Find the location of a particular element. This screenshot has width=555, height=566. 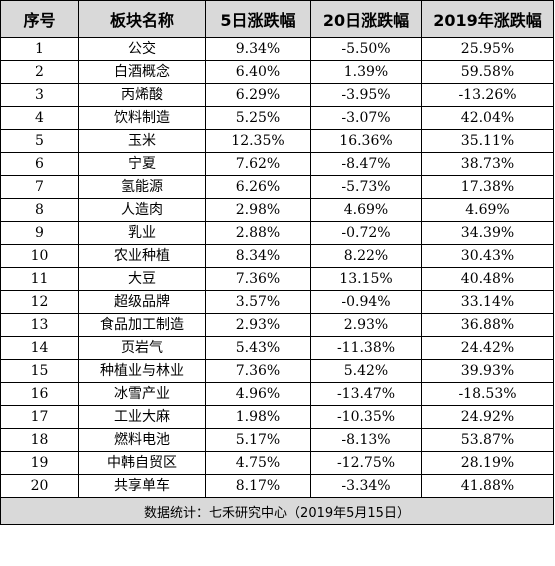

cell-sector-name: 氢能源 is located at coordinates (142, 187).